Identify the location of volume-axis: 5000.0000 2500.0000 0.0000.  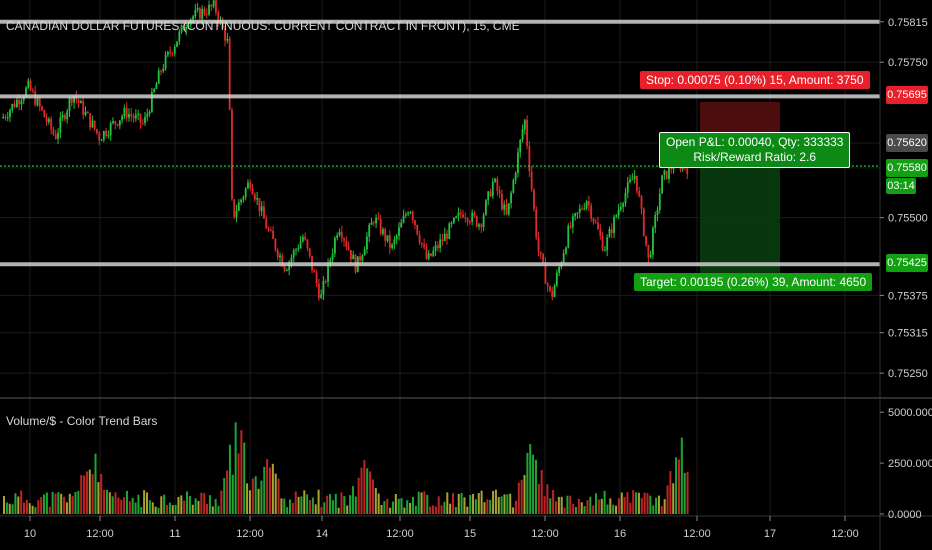
(906, 464).